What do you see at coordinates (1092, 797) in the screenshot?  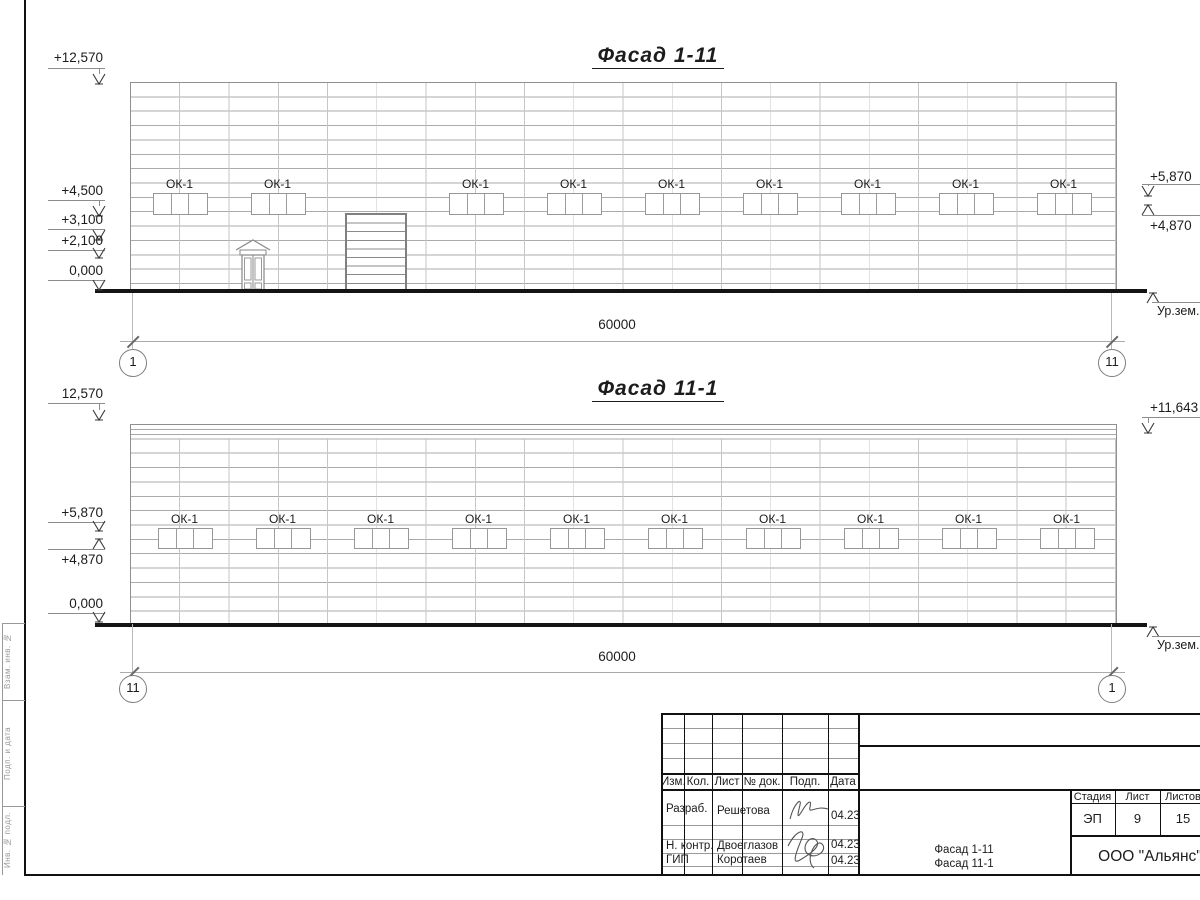 I see `stage-label: Стадия` at bounding box center [1092, 797].